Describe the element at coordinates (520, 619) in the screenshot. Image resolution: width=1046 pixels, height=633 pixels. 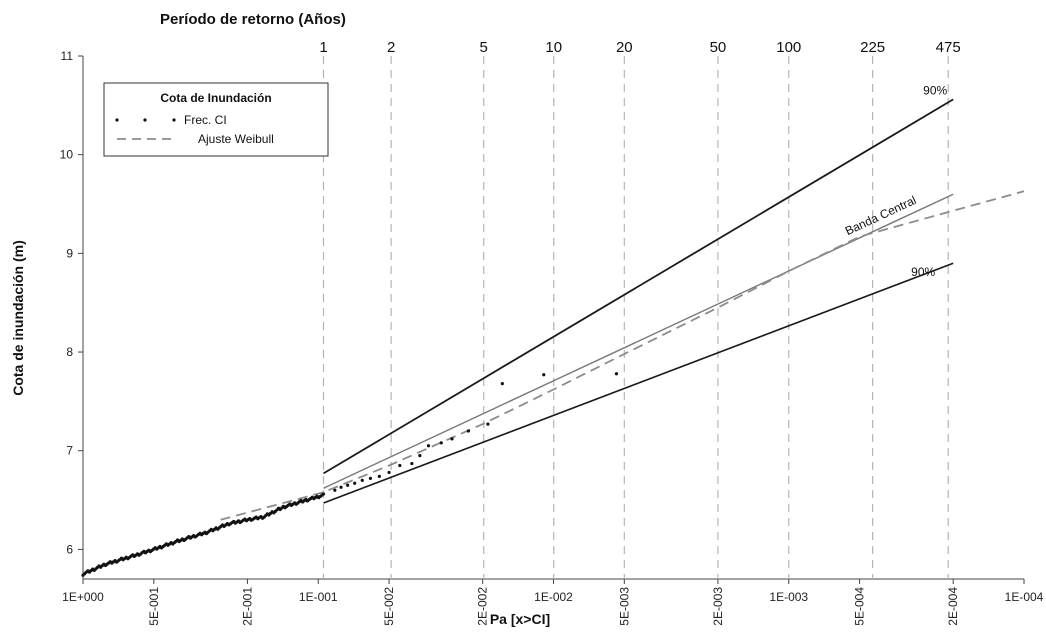
I see `x-axis-title: Pa [x>CI]` at that location.